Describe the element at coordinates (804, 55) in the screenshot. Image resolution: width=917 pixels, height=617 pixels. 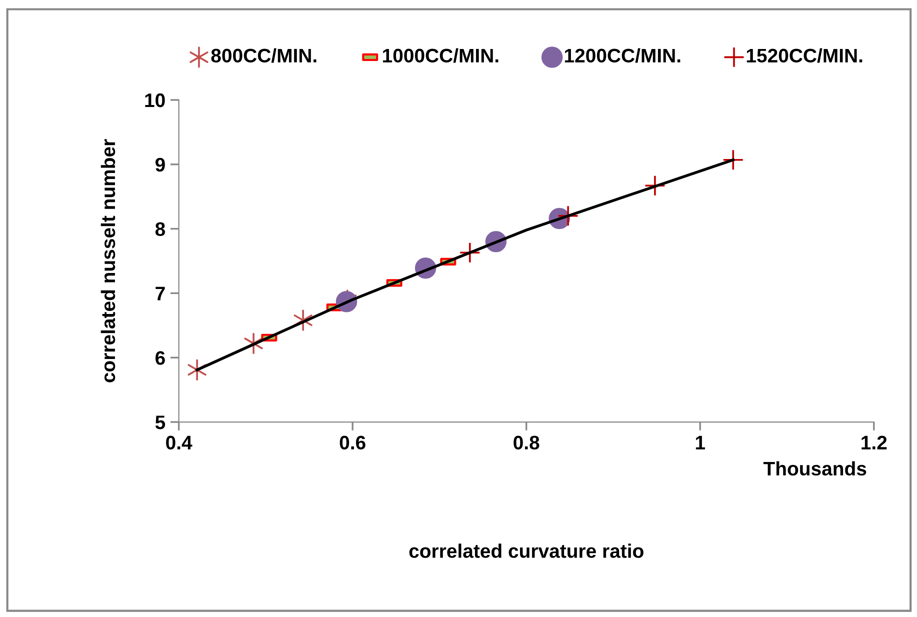
I see `legend-label: 1520CC/MIN.` at that location.